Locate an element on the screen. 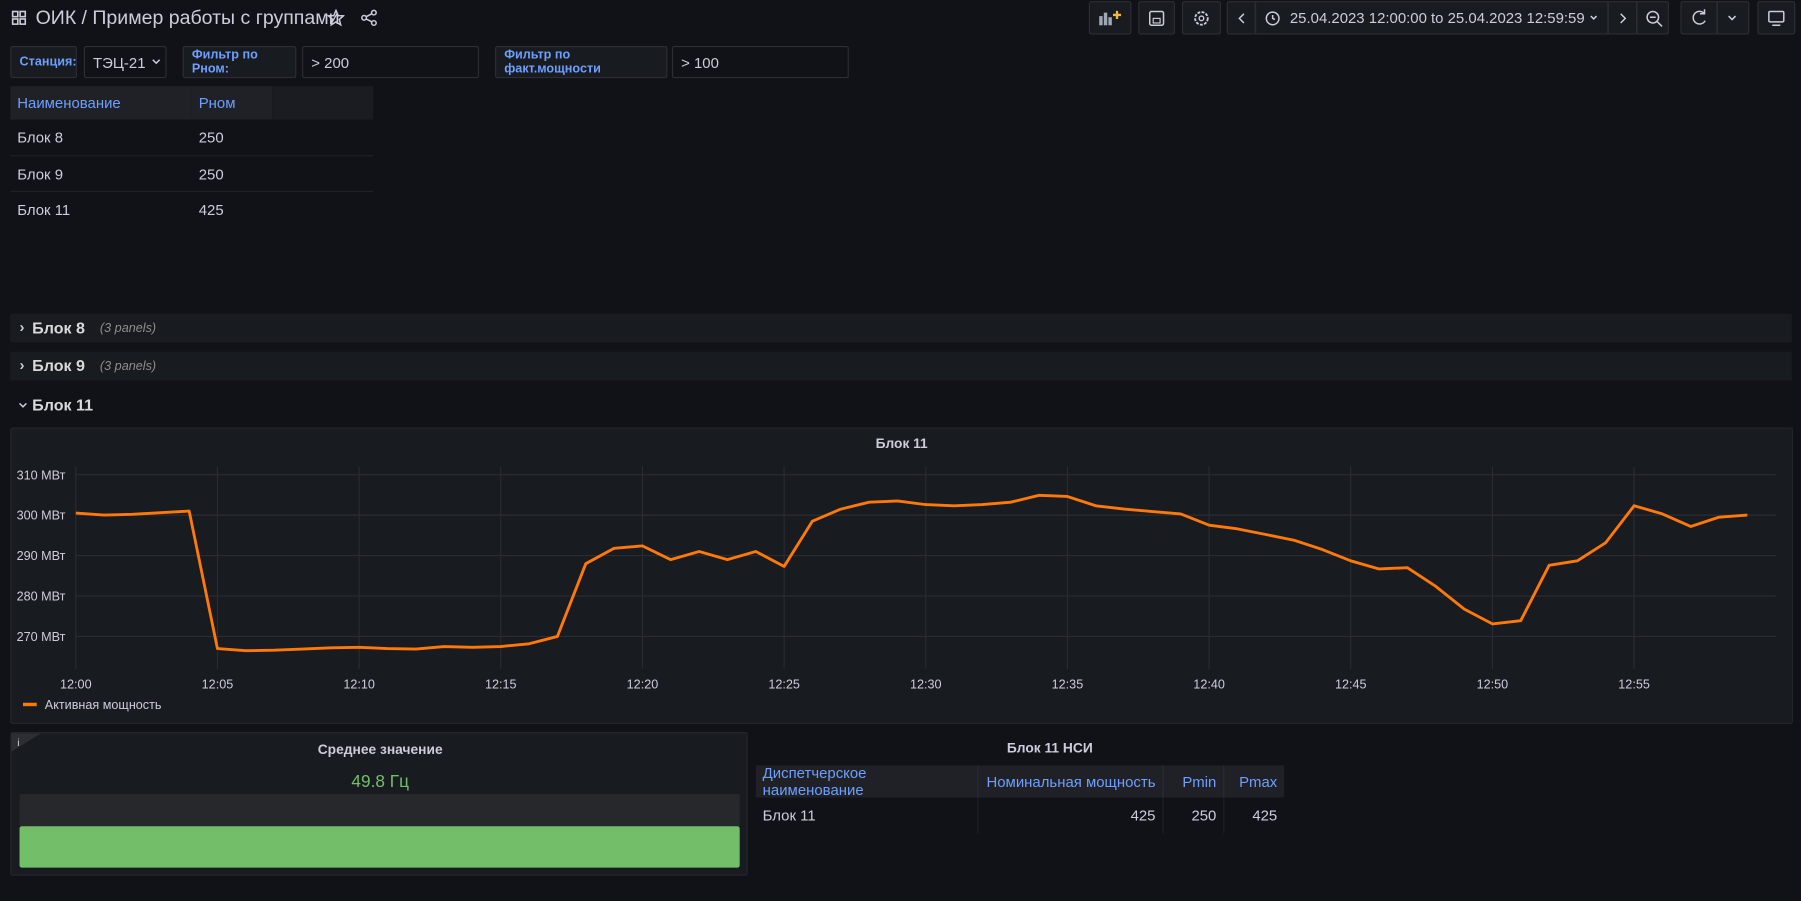  table-header: Pmin is located at coordinates (1194, 781).